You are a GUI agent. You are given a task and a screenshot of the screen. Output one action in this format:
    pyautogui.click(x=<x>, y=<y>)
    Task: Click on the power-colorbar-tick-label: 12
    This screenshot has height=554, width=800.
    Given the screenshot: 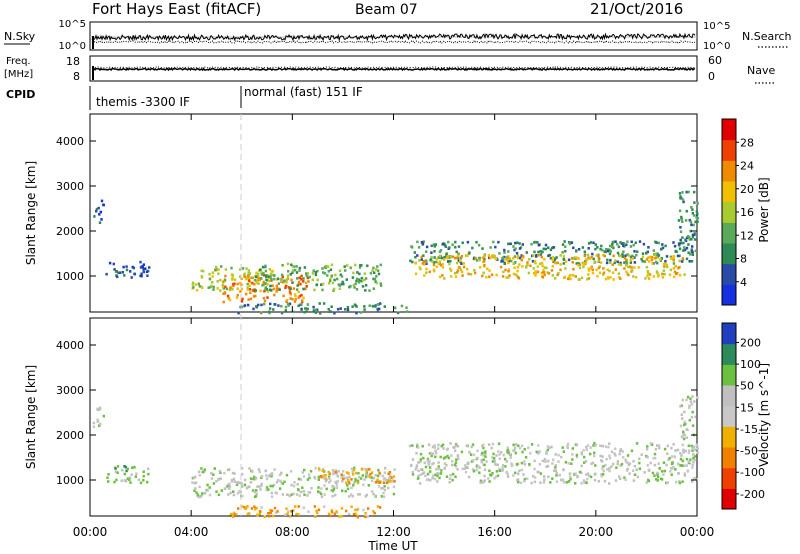 What is the action you would take?
    pyautogui.click(x=747, y=235)
    